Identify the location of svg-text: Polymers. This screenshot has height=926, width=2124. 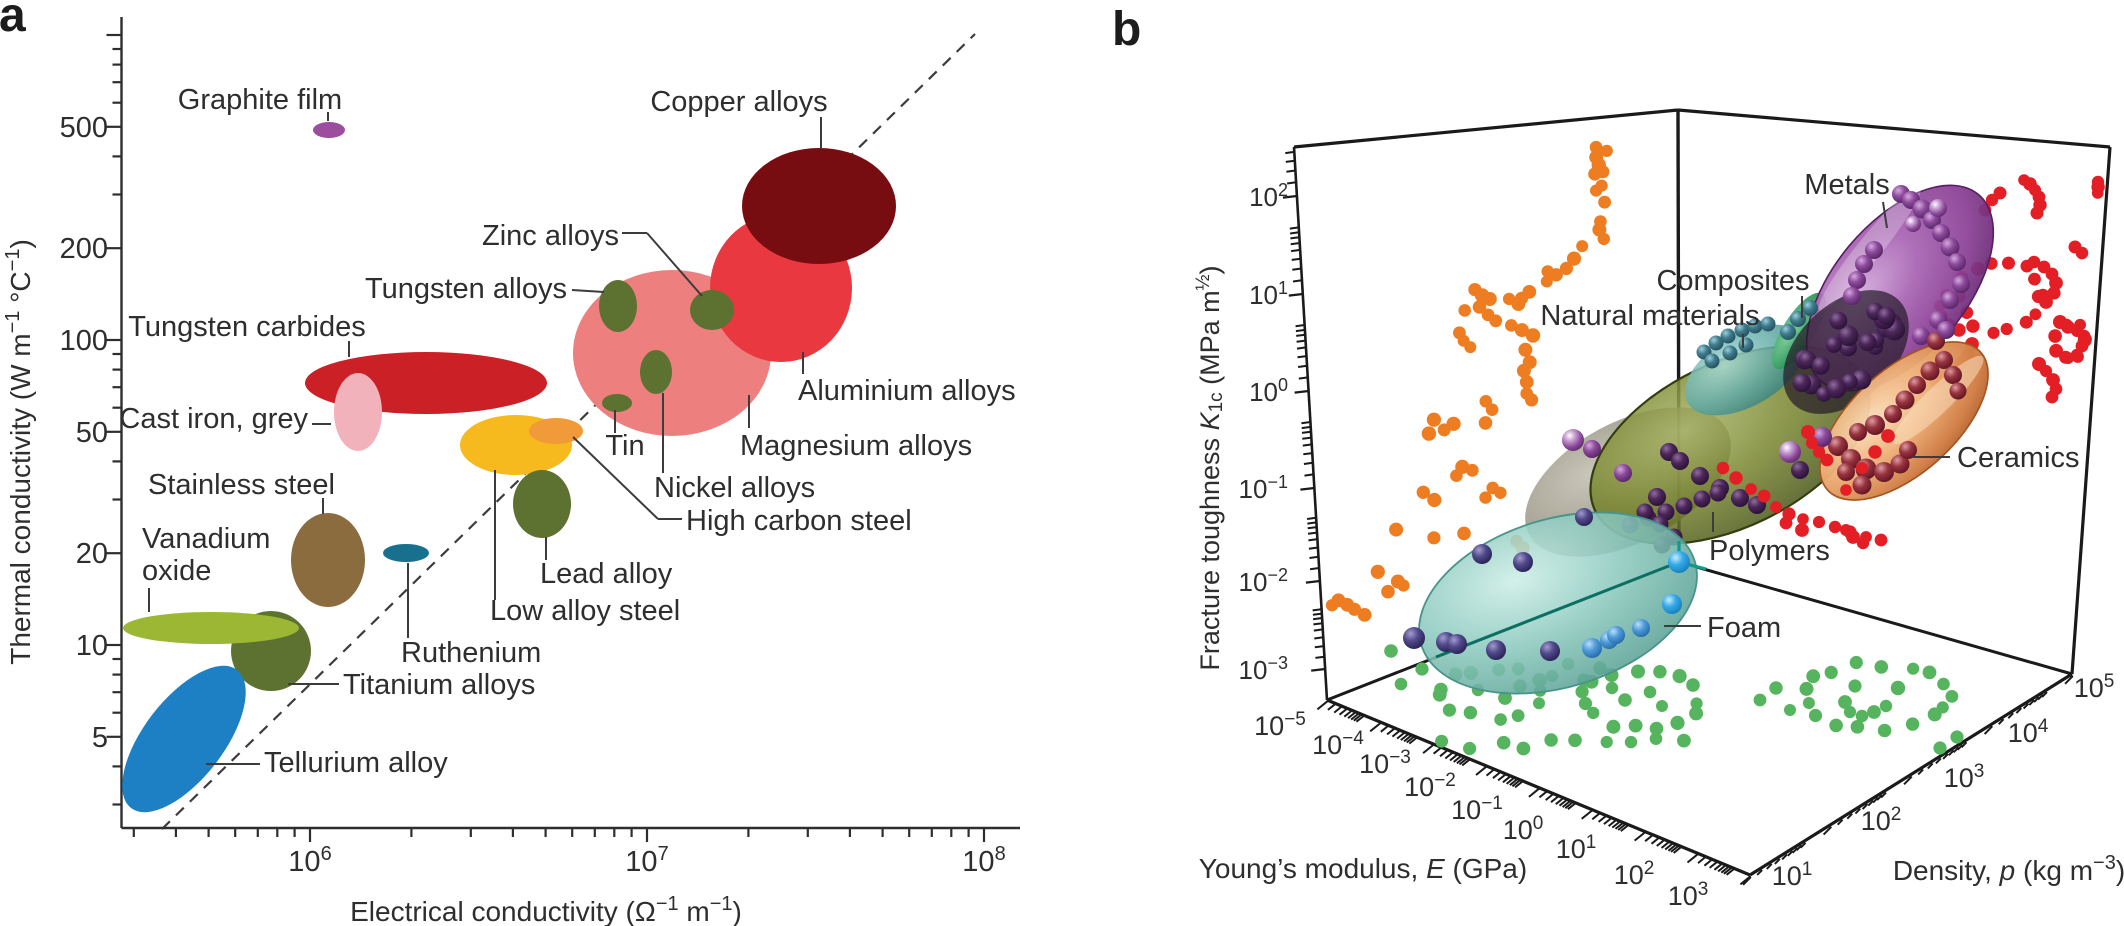
(1769, 551).